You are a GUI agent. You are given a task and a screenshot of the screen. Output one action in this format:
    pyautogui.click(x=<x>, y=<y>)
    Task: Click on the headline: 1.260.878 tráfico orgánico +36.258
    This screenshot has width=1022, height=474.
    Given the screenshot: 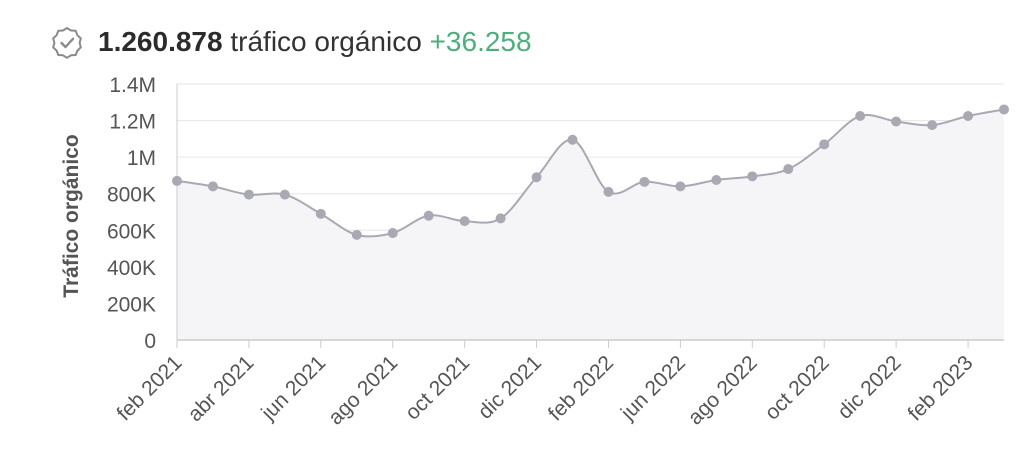 What is the action you would take?
    pyautogui.click(x=315, y=42)
    